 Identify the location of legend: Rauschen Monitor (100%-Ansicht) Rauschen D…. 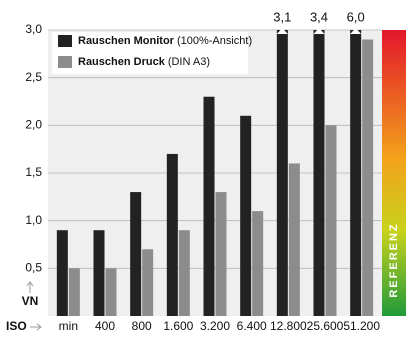
(152, 53).